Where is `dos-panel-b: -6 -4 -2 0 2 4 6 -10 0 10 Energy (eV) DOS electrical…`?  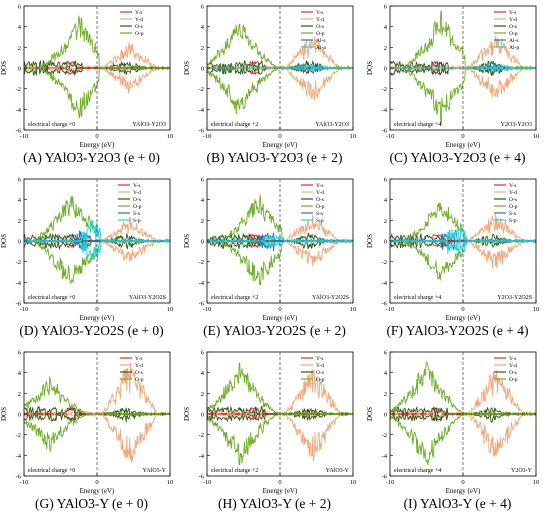 dos-panel-b: -6 -4 -2 0 2 4 6 -10 0 10 Energy (eV) DOS electrical… is located at coordinates (274, 86).